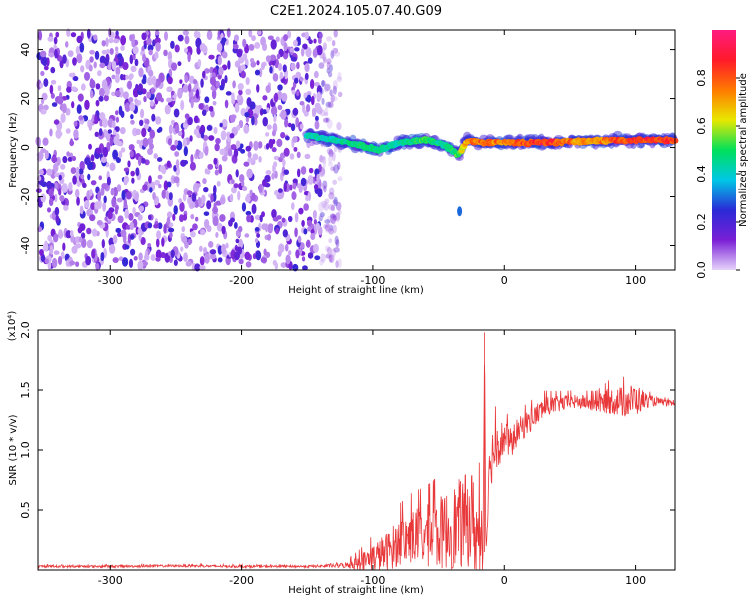 The height and width of the screenshot is (600, 750). Describe the element at coordinates (701, 222) in the screenshot. I see `colorbar-tick-label: 0.2` at that location.